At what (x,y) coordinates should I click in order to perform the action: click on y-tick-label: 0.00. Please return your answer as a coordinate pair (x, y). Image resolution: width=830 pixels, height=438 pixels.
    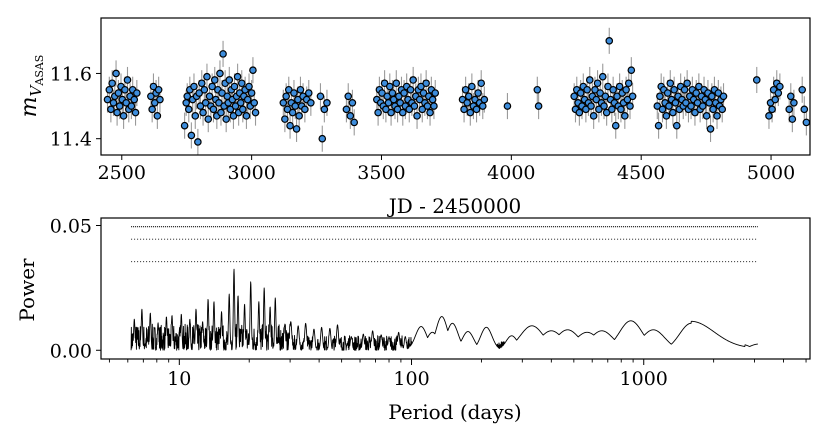
    Looking at the image, I should click on (71, 351).